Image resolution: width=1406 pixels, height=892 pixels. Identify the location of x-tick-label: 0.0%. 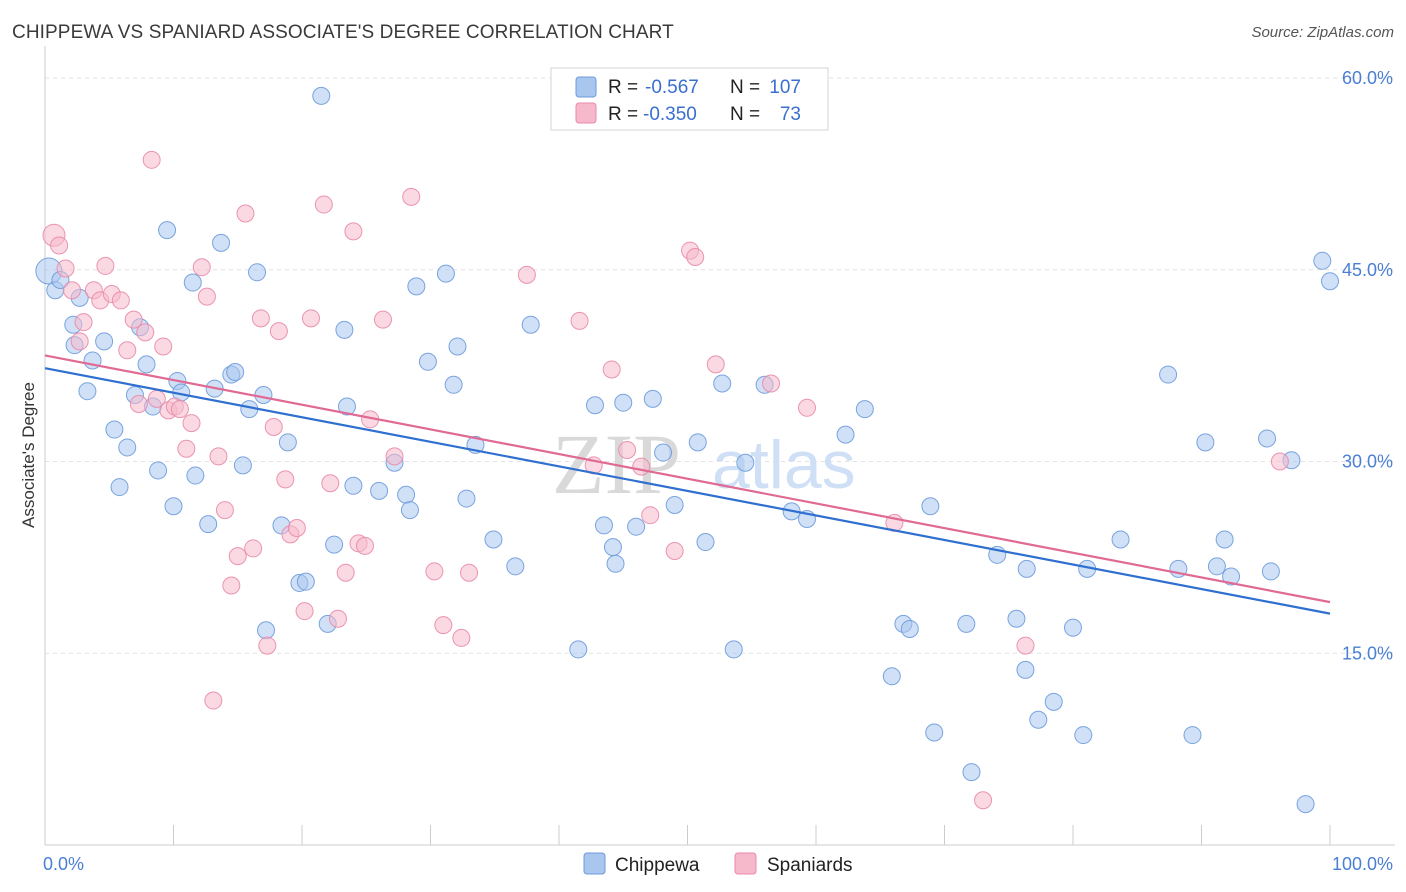
(63, 864).